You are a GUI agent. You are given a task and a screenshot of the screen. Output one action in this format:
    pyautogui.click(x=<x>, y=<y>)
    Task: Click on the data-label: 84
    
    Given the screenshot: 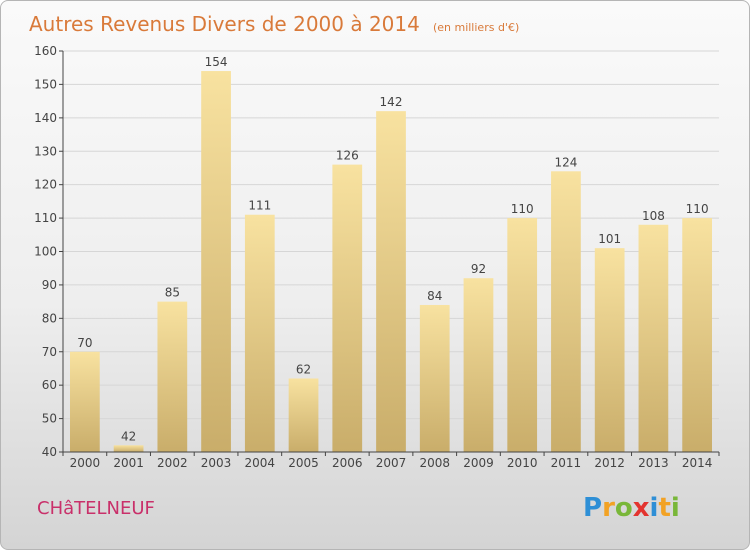 What is the action you would take?
    pyautogui.click(x=434, y=296)
    